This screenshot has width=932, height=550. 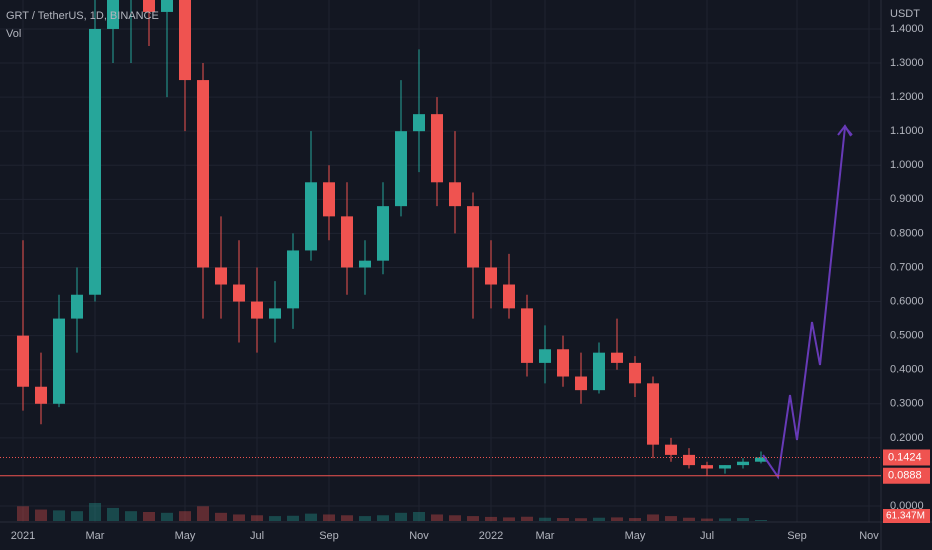 I want to click on x-tick-label: 2022, so click(x=491, y=536).